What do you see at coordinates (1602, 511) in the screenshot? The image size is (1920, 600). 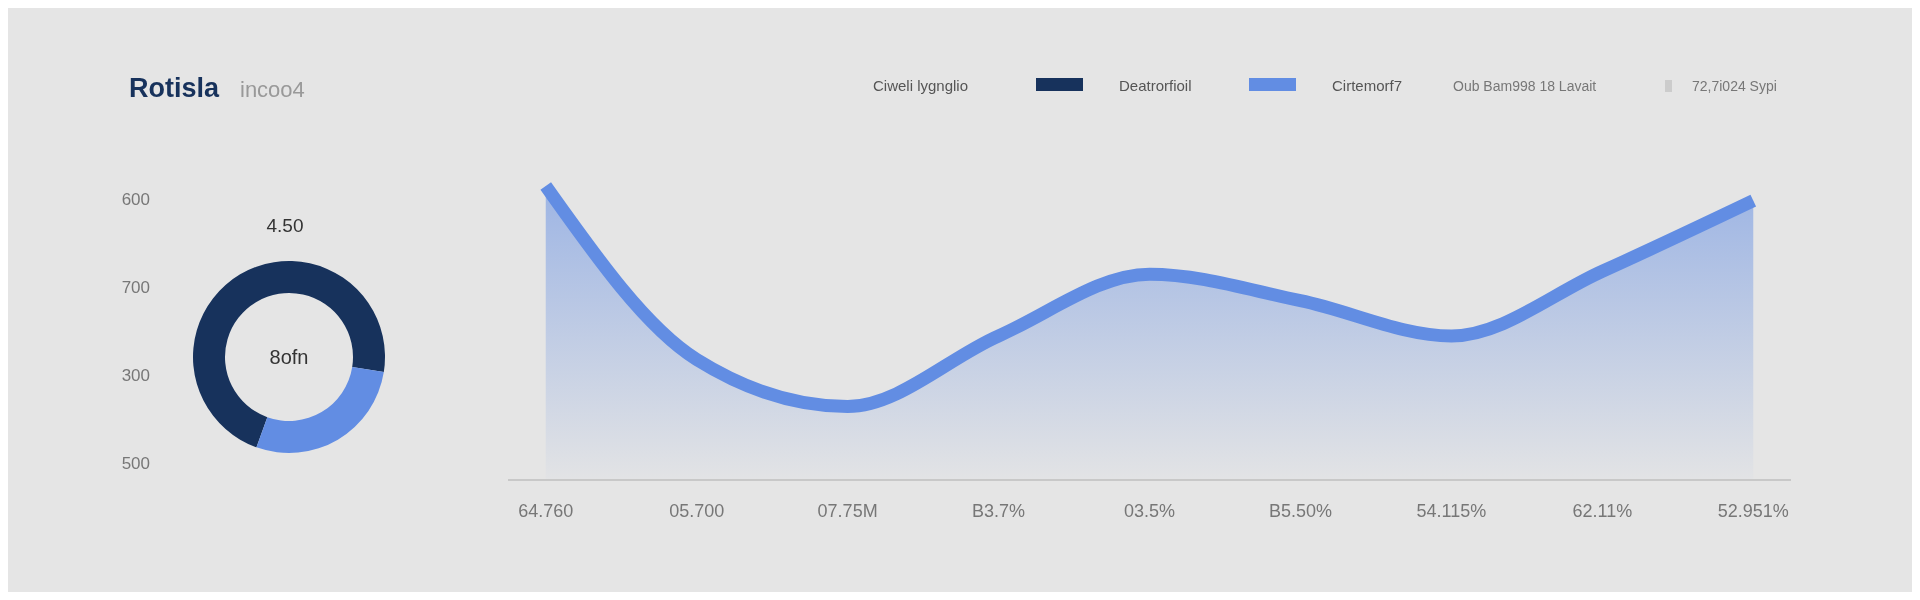 I see `x-tick-label: 62.11%` at bounding box center [1602, 511].